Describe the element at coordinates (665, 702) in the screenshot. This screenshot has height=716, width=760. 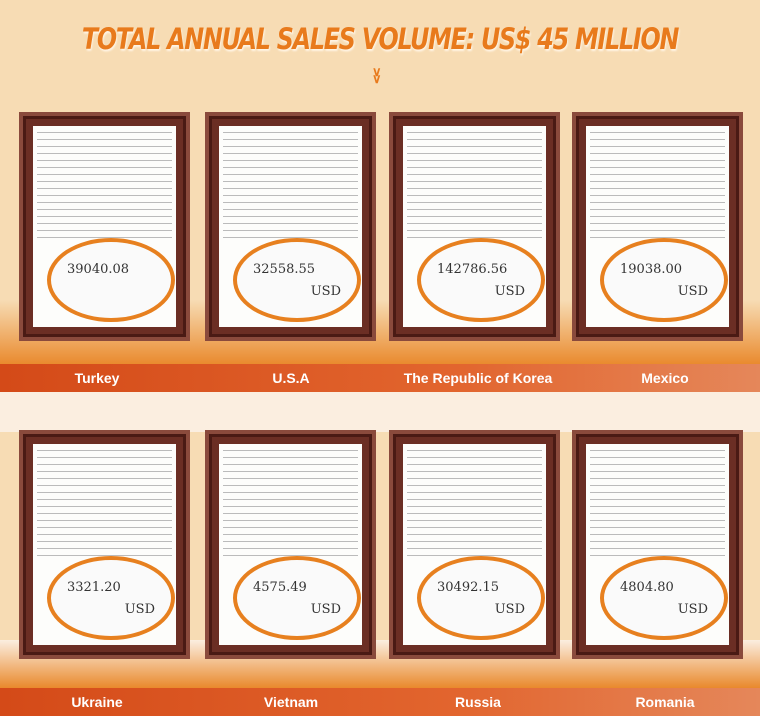
I see `country-label: Romania` at that location.